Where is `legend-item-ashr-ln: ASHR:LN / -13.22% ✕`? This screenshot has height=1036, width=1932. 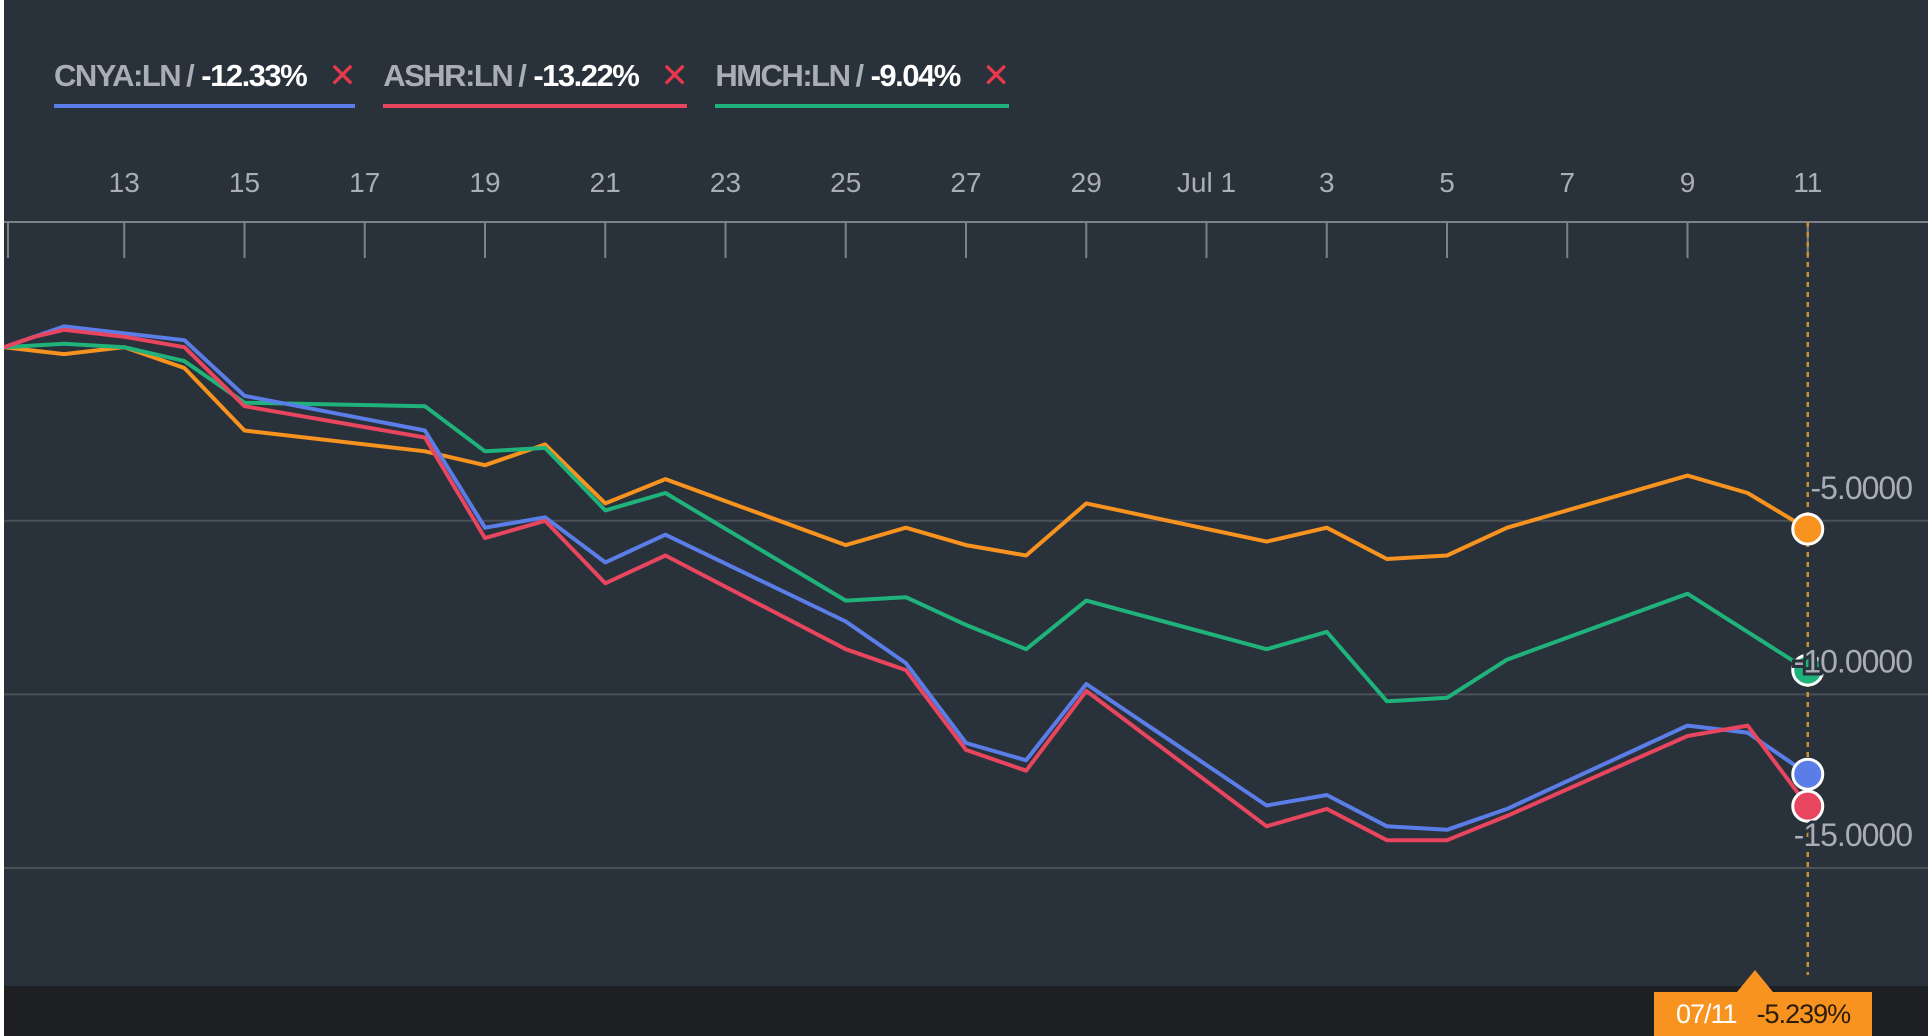
legend-item-ashr-ln: ASHR:LN / -13.22% ✕ is located at coordinates (536, 78).